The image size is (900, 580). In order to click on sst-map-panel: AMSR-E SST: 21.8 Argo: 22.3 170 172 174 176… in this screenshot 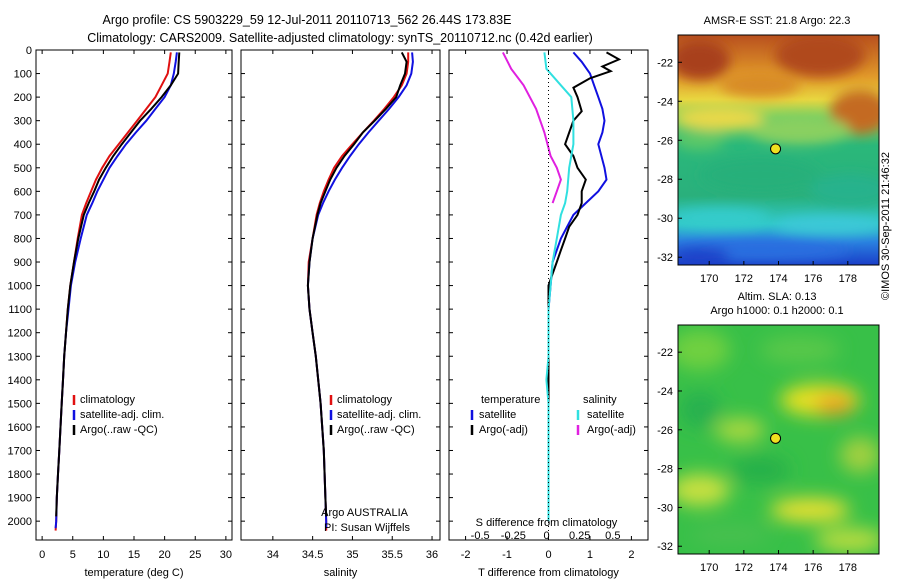, I will do `click(768, 150)`.